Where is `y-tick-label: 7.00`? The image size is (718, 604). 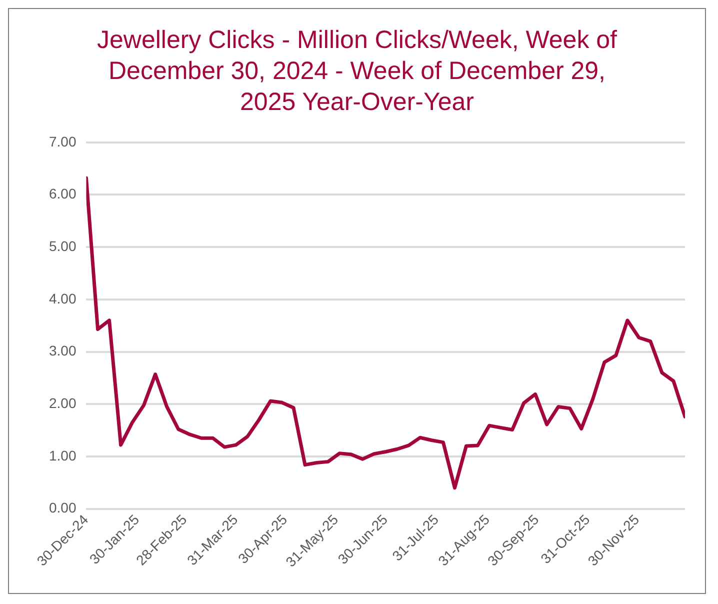
y-tick-label: 7.00 is located at coordinates (62, 141).